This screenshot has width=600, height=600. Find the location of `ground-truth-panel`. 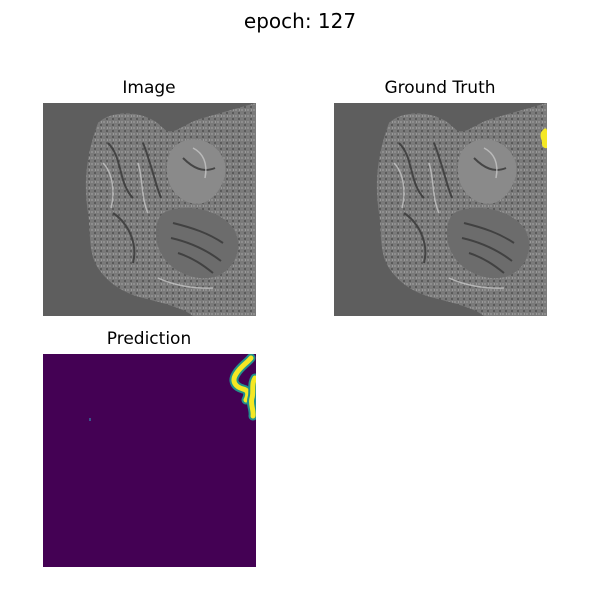

ground-truth-panel is located at coordinates (440, 209).